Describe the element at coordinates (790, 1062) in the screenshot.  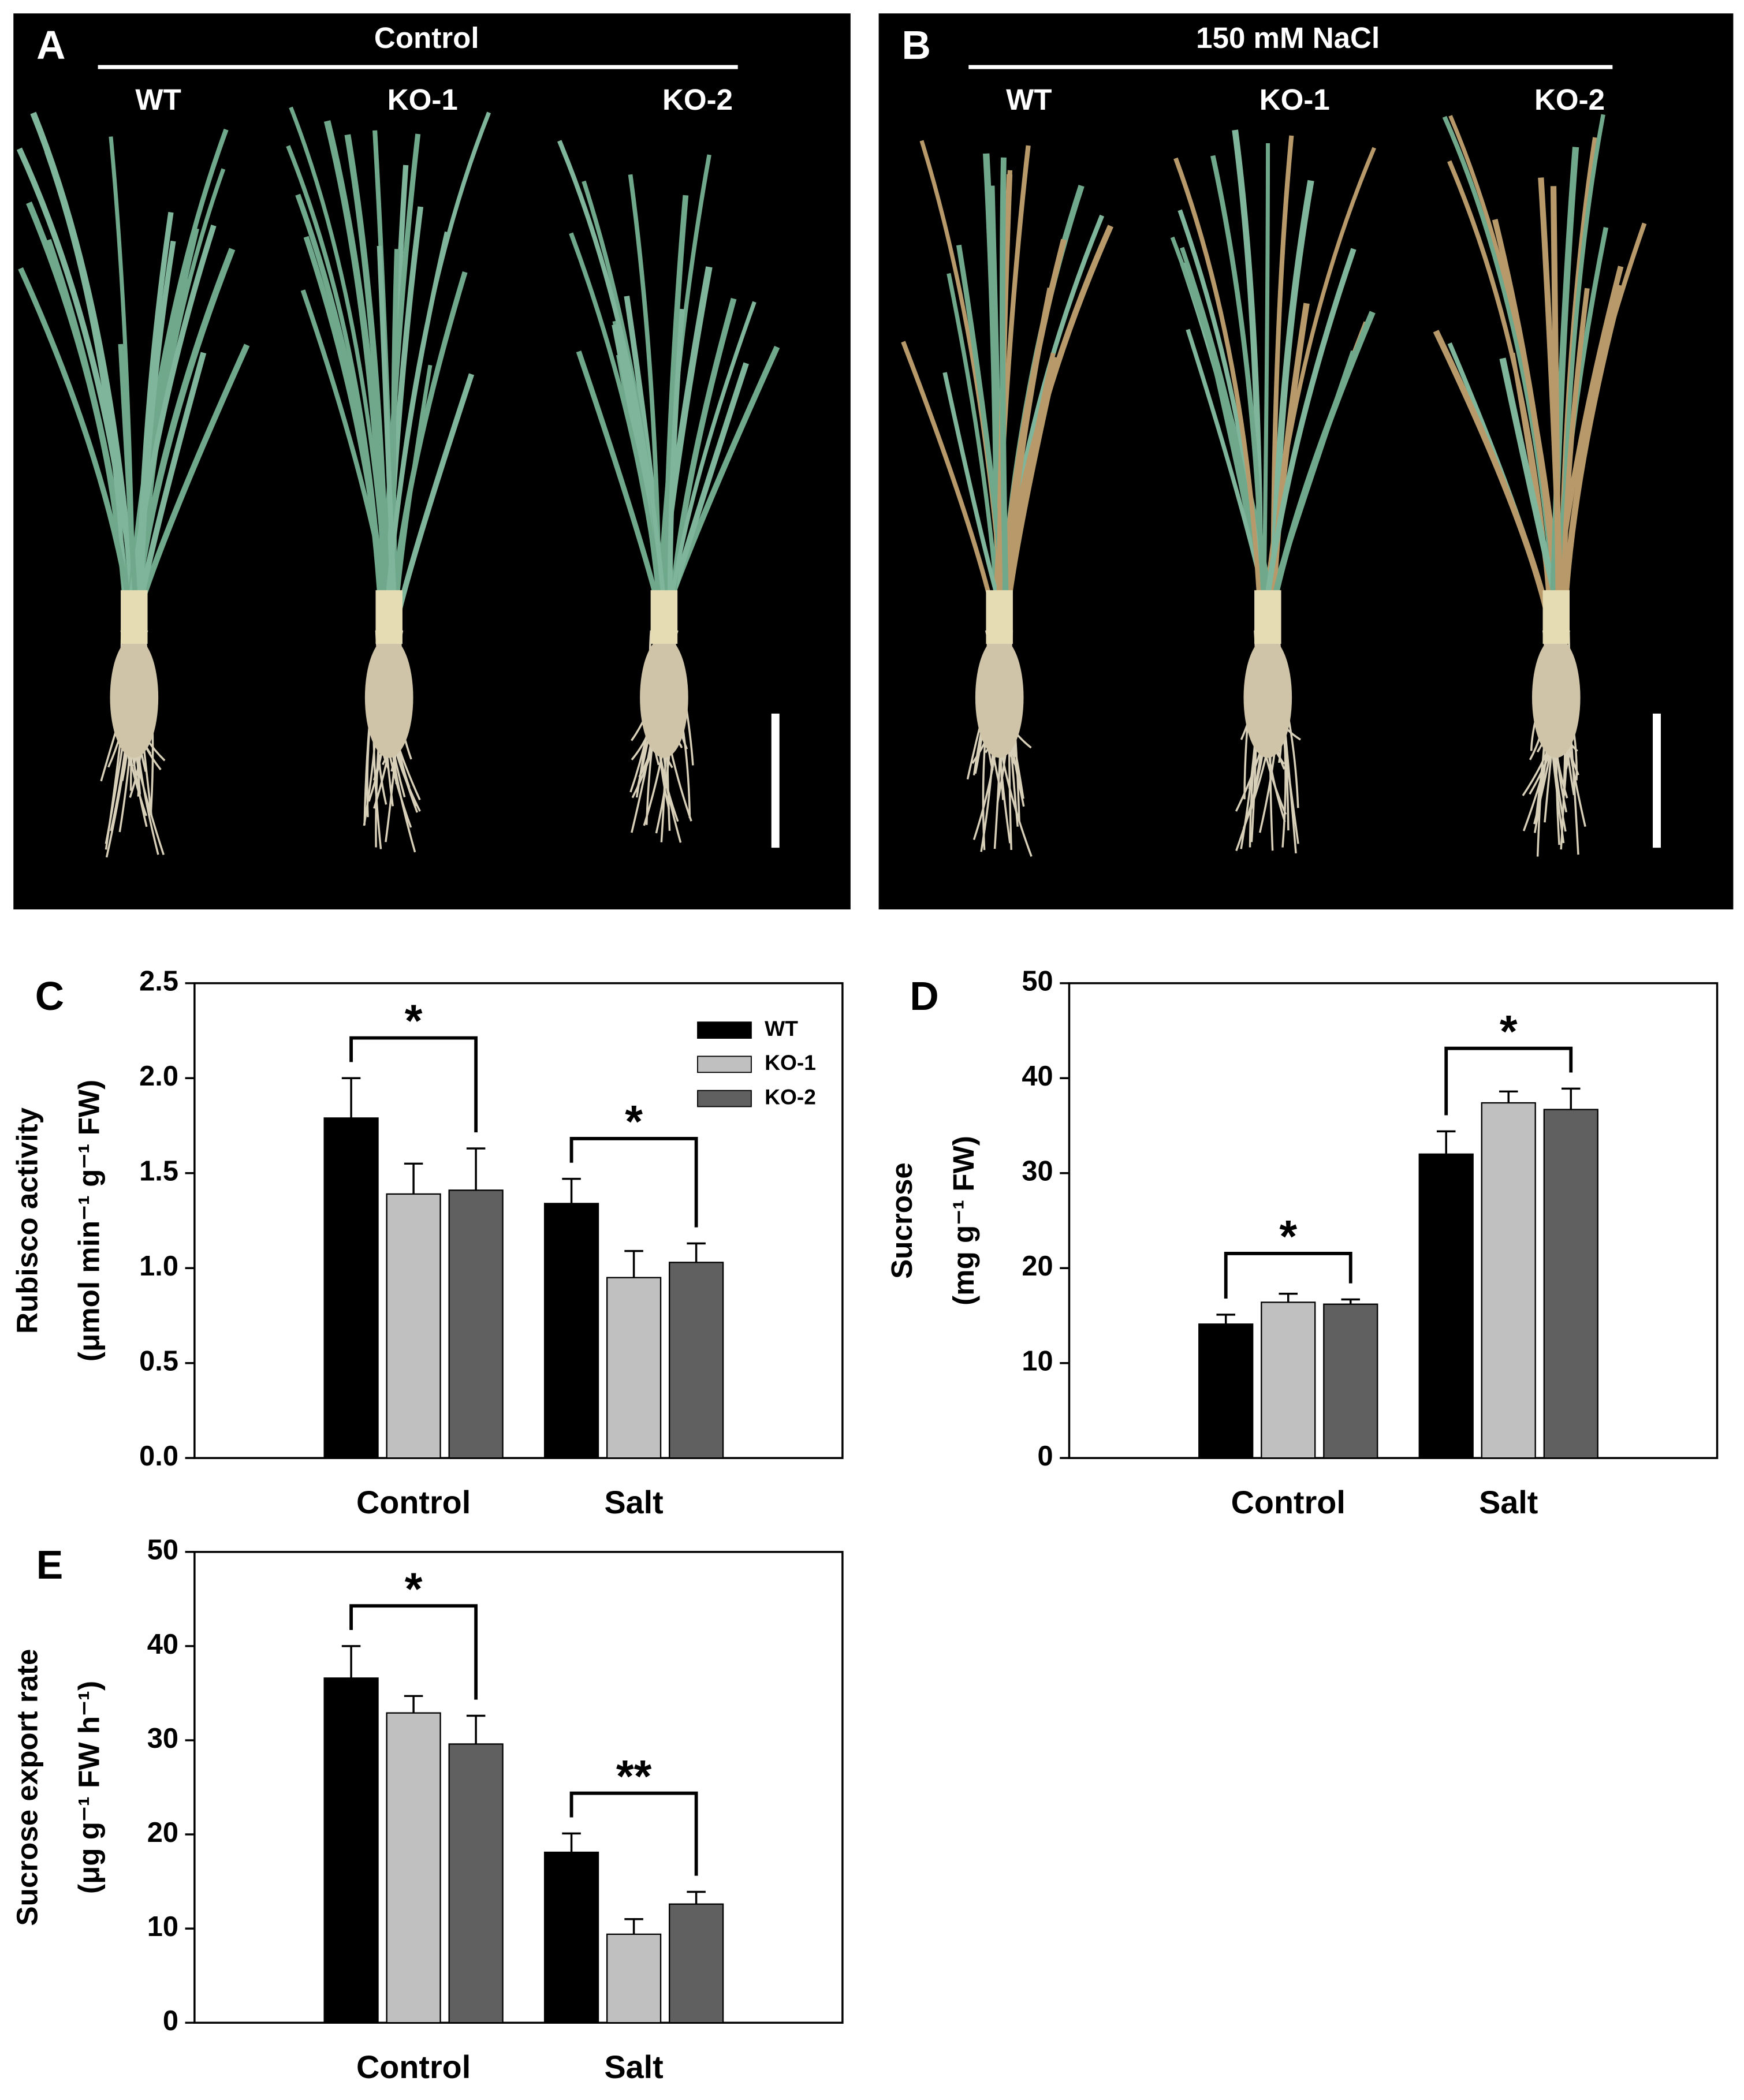
I see `legend-label: KO-1` at that location.